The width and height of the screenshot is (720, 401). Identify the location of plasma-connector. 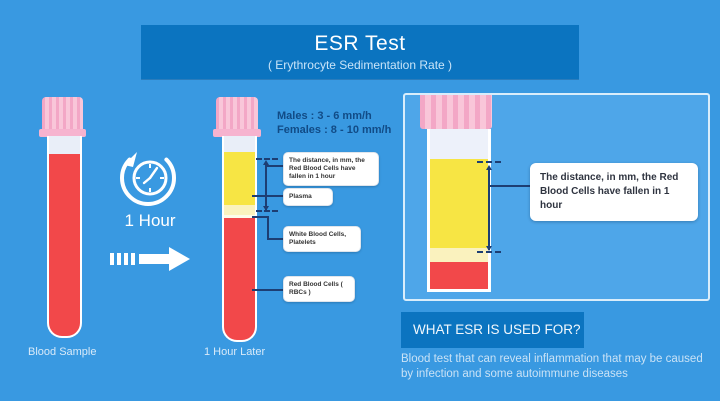
(267, 196).